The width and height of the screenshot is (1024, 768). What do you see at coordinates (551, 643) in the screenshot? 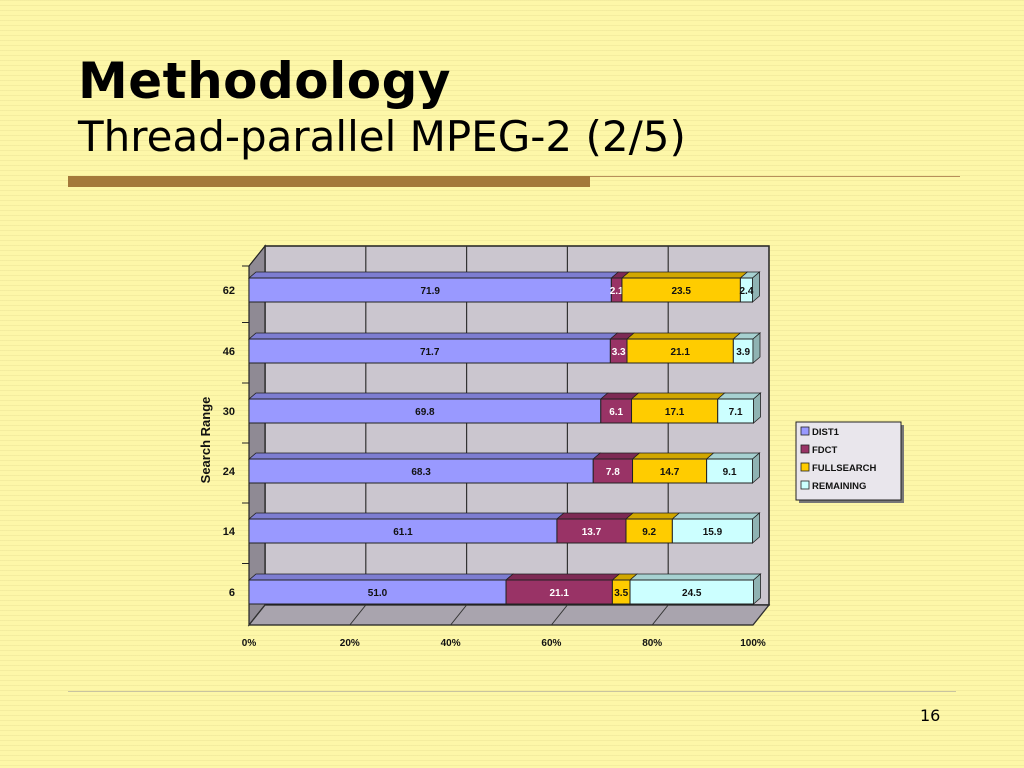
I see `x-tick-label: 60%` at bounding box center [551, 643].